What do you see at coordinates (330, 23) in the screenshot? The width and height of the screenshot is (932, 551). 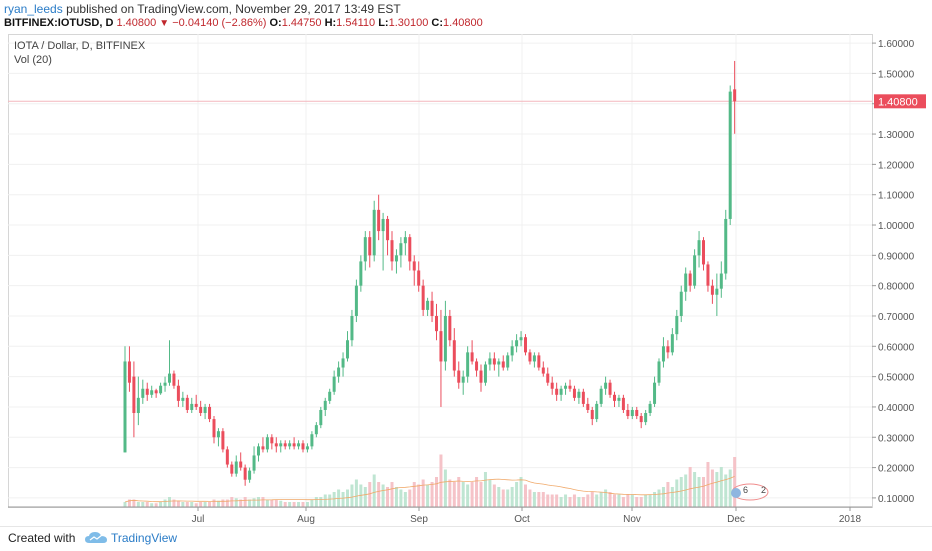 I see `high-label: H:` at bounding box center [330, 23].